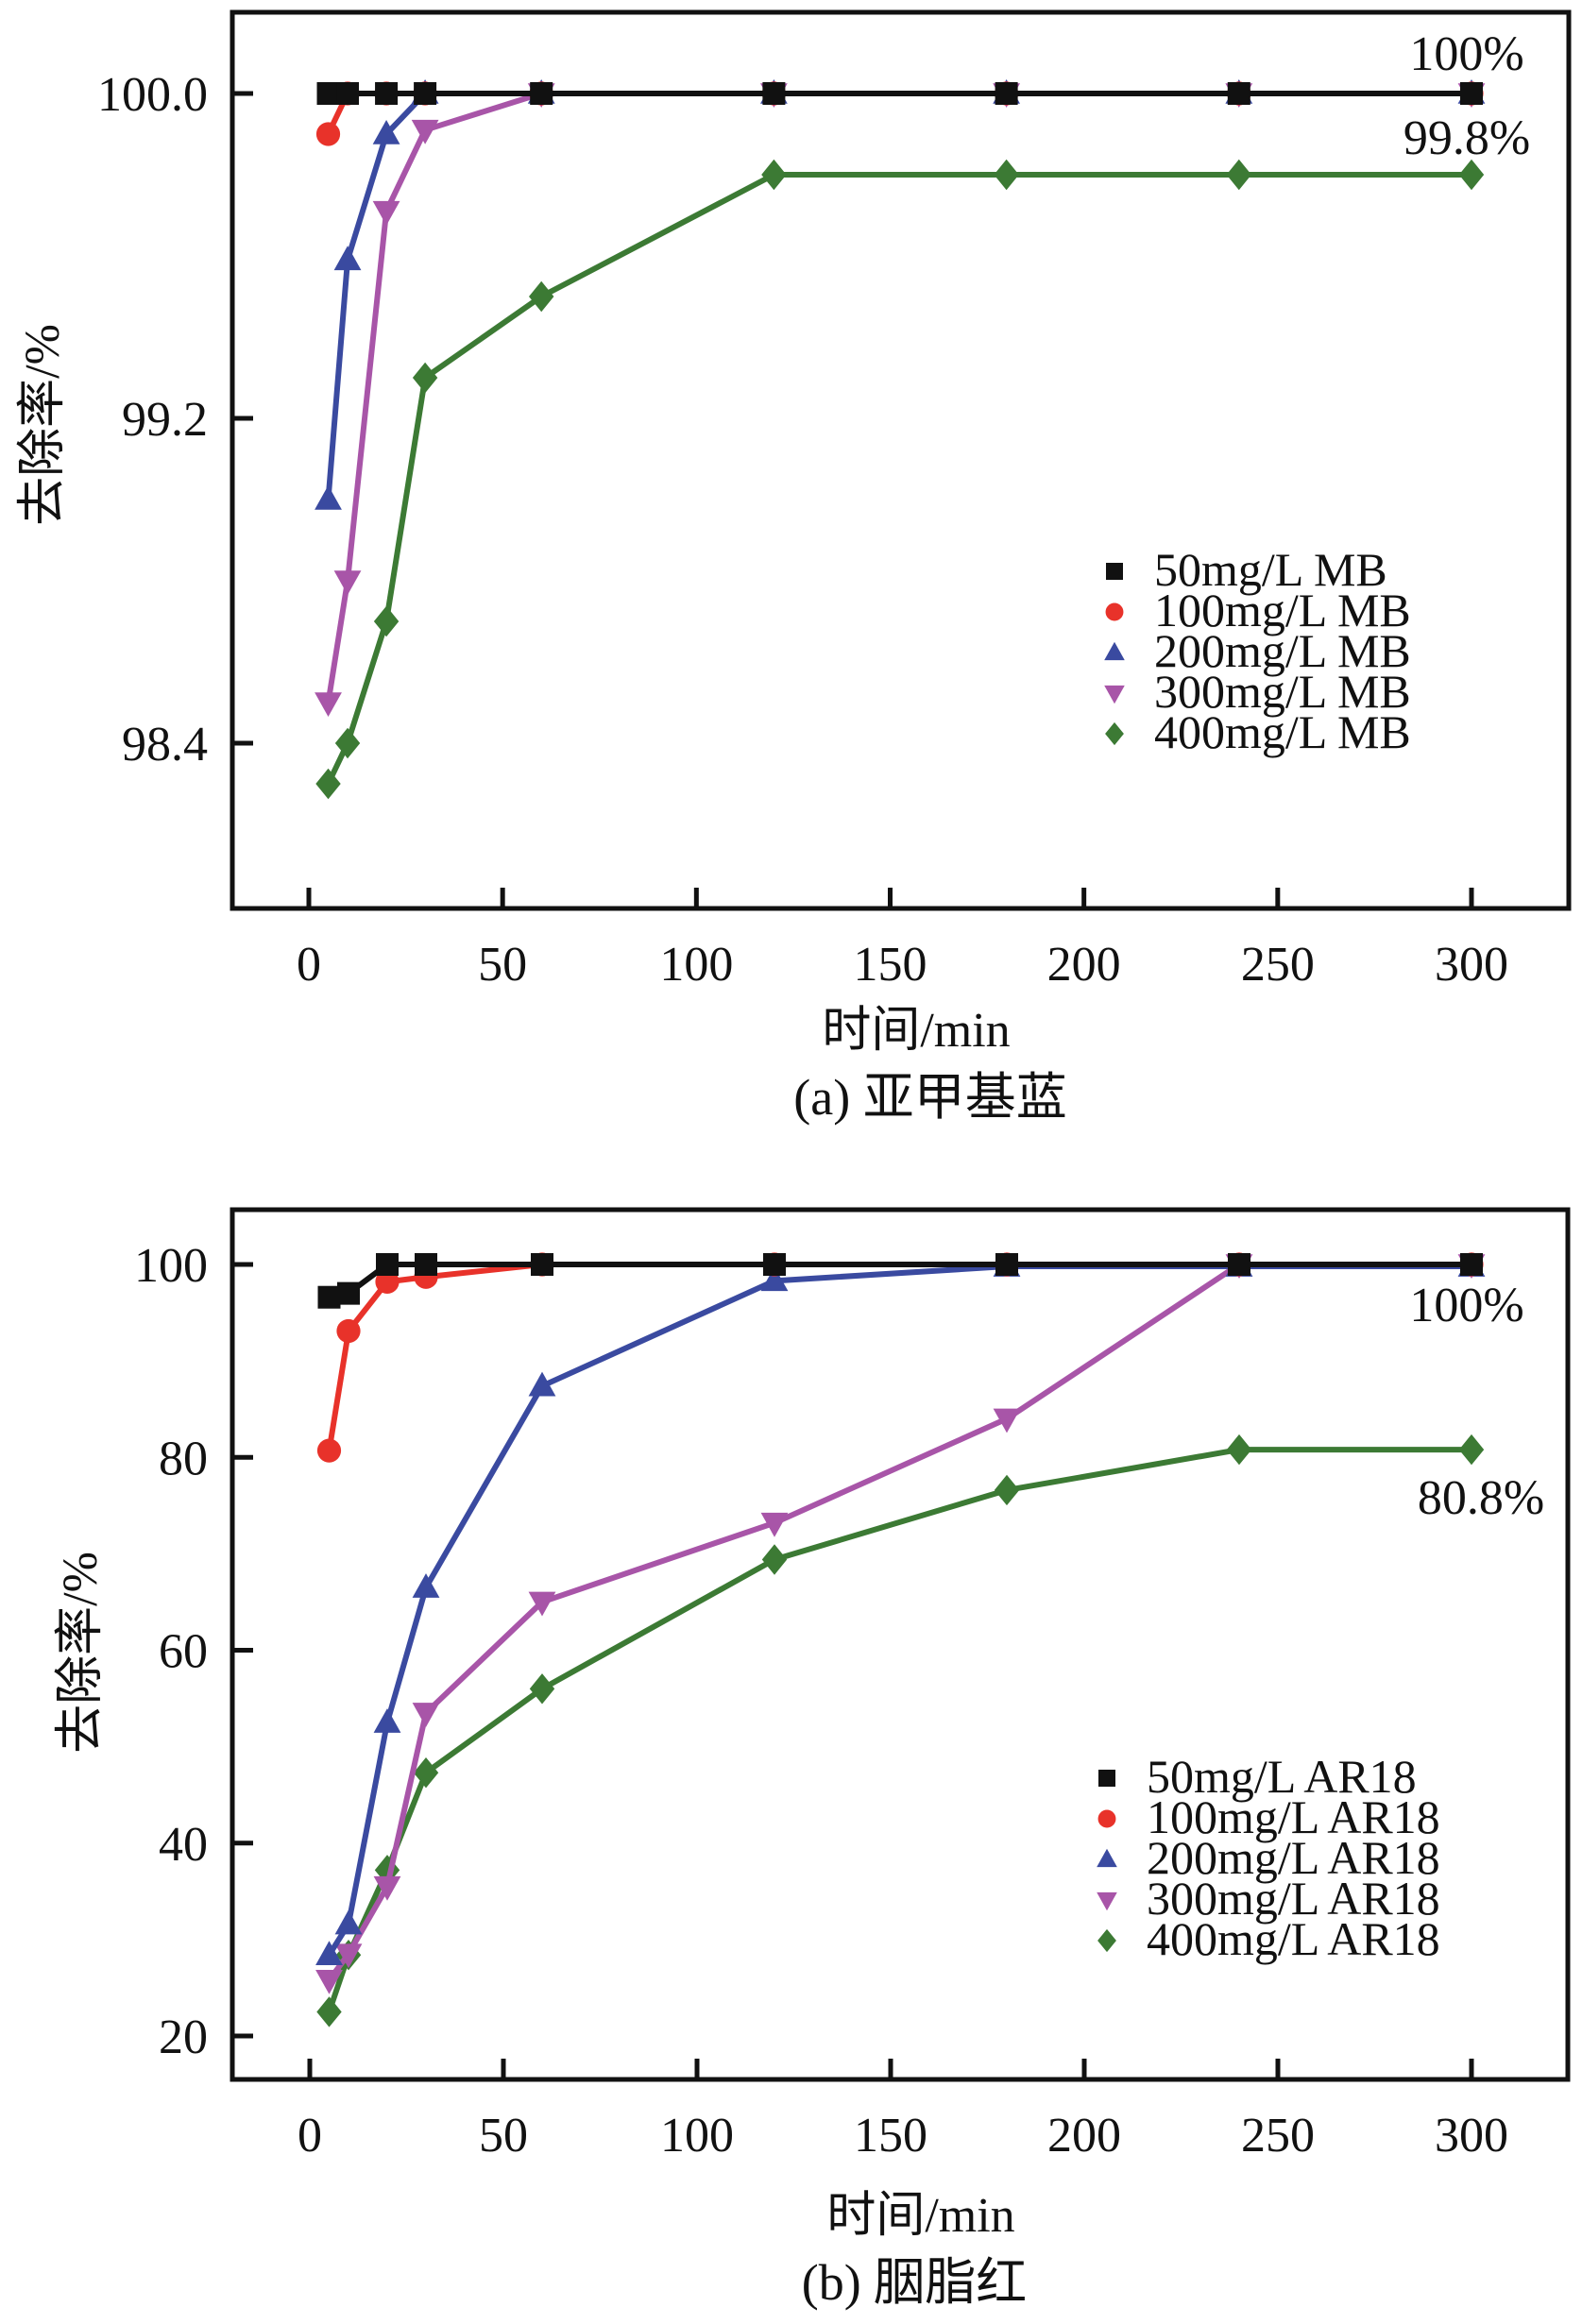 This screenshot has width=1582, height=2324. What do you see at coordinates (1293, 1938) in the screenshot?
I see `legend-label-b-4: 400mg/L AR18` at bounding box center [1293, 1938].